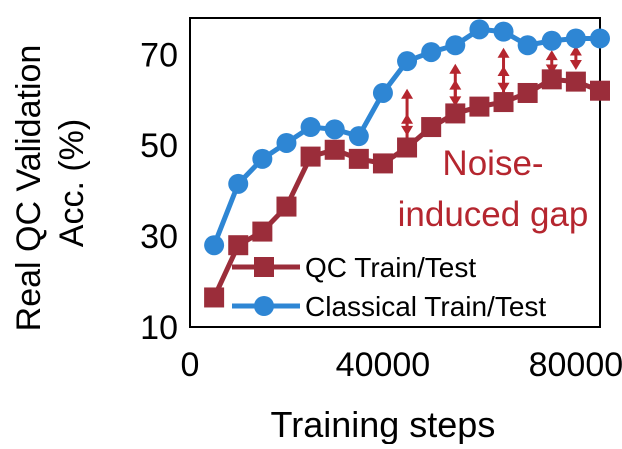  Describe the element at coordinates (383, 365) in the screenshot. I see `x-tick-label: 40000` at that location.